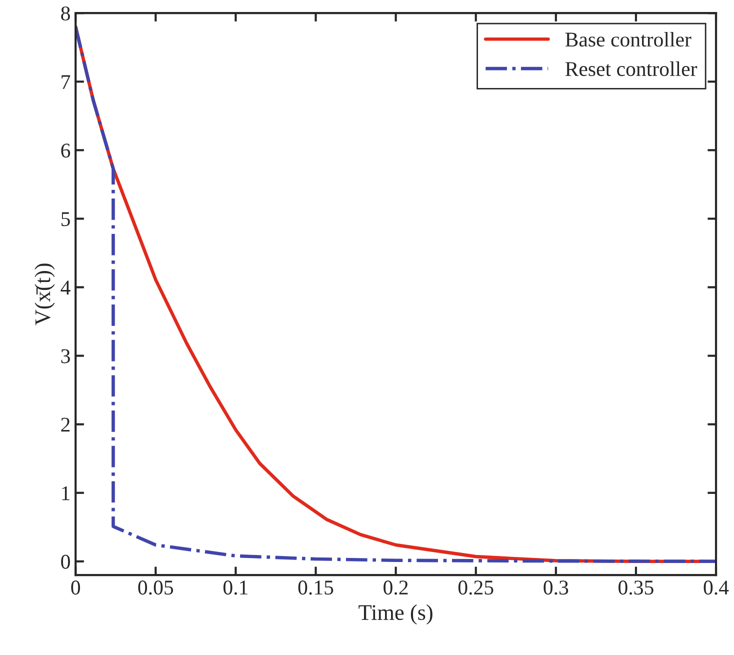  What do you see at coordinates (476, 587) in the screenshot?
I see `x-tick-label: 0.25` at bounding box center [476, 587].